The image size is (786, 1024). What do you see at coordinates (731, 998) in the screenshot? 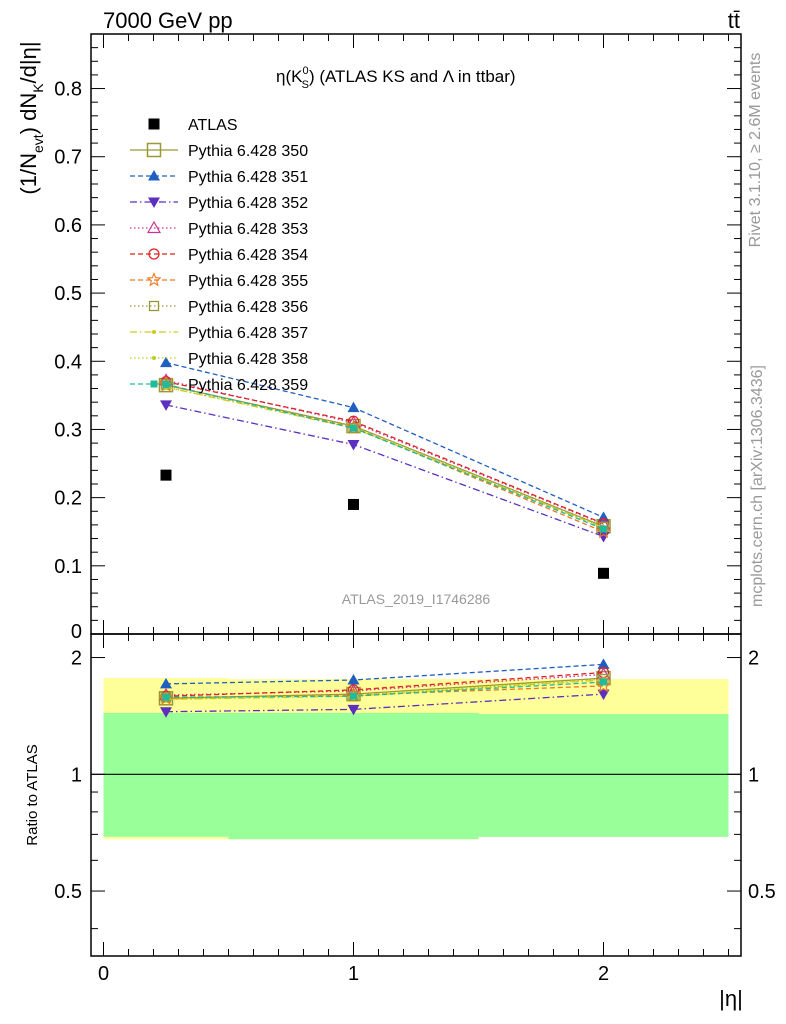
I see `xlabel: |η|` at bounding box center [731, 998].